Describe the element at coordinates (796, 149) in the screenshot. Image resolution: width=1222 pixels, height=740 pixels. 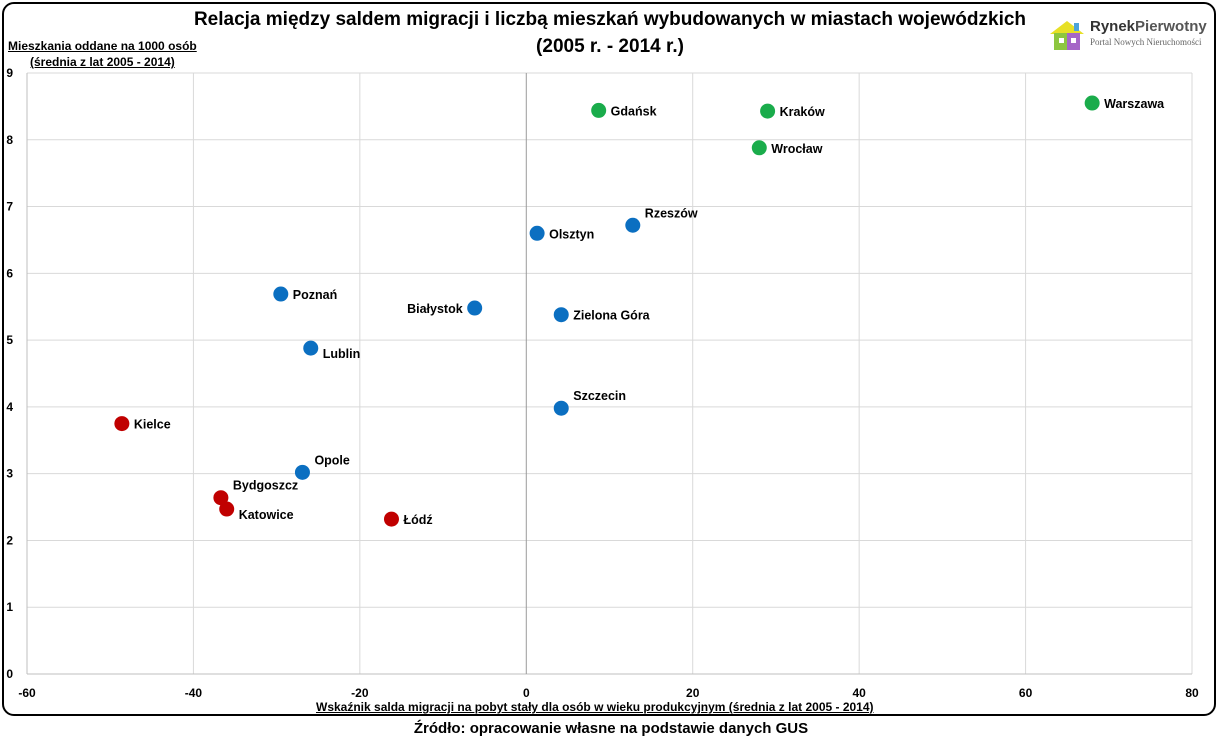
I see `data-label: Wrocław` at that location.